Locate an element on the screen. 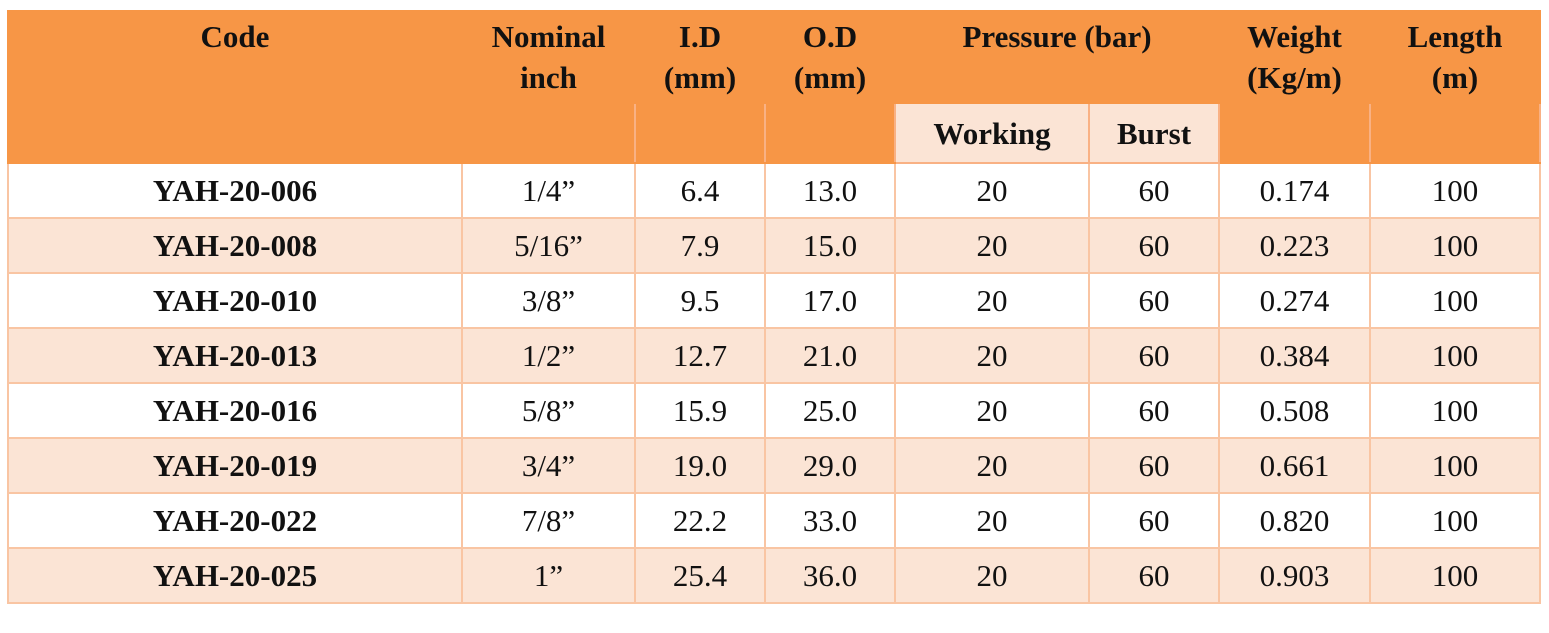 The width and height of the screenshot is (1549, 633). header-pressure-label: Pressure (bar) is located at coordinates (1057, 36).